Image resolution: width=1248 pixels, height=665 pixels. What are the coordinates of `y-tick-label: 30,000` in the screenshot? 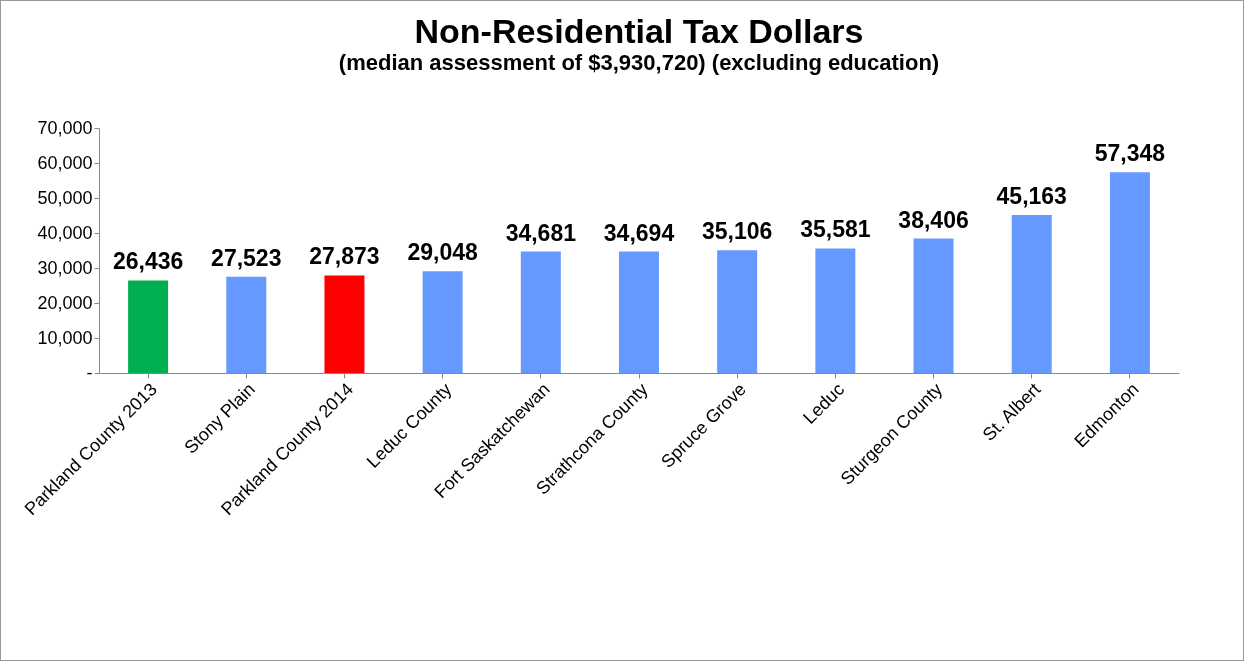 It's located at (65, 267).